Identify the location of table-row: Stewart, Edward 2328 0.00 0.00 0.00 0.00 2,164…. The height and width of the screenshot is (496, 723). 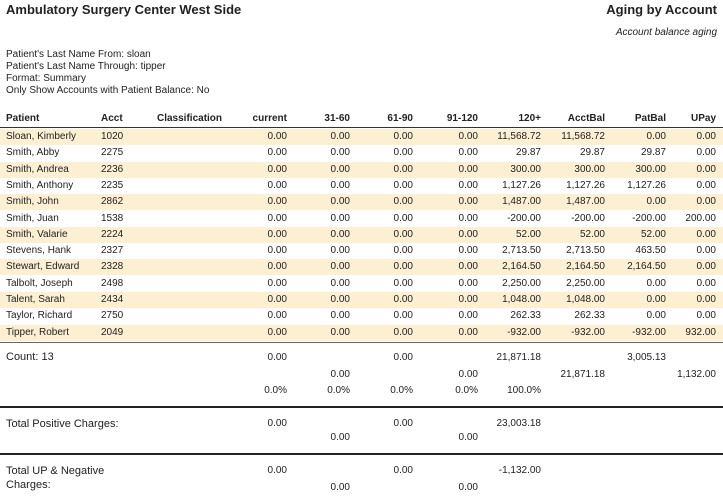
(361, 267).